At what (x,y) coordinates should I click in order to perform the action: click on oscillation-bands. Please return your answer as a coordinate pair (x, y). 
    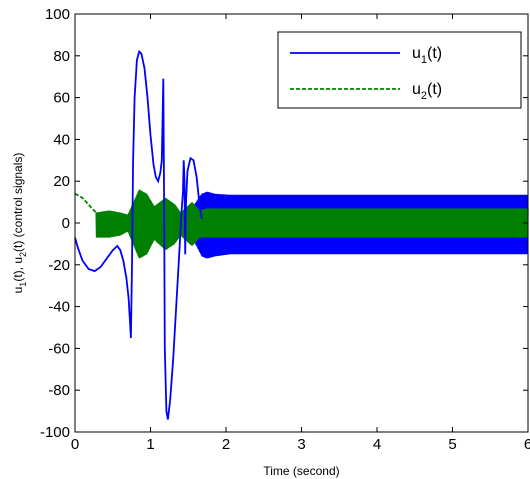
    Looking at the image, I should click on (312, 224).